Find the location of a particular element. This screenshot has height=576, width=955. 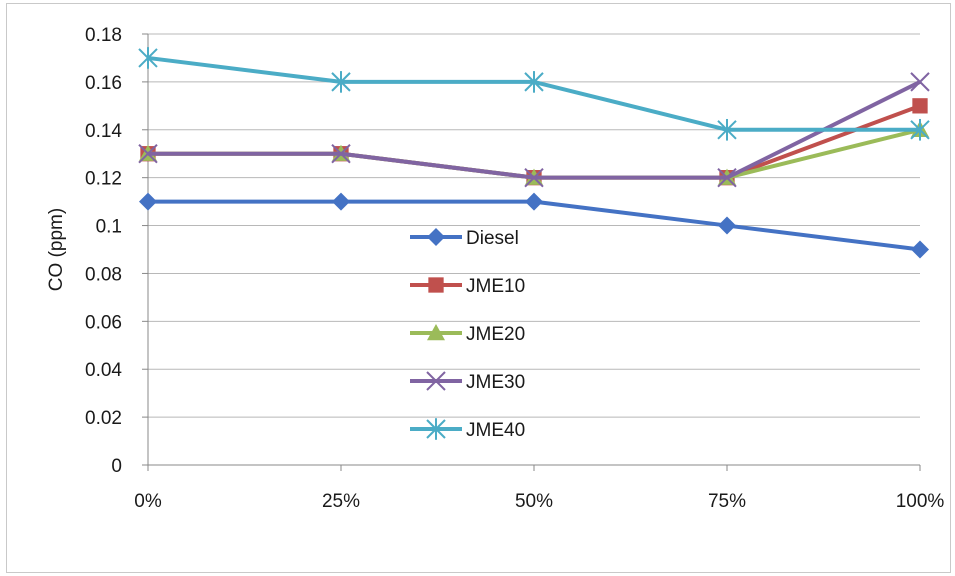

y-tick-label: 0.1 is located at coordinates (109, 227).